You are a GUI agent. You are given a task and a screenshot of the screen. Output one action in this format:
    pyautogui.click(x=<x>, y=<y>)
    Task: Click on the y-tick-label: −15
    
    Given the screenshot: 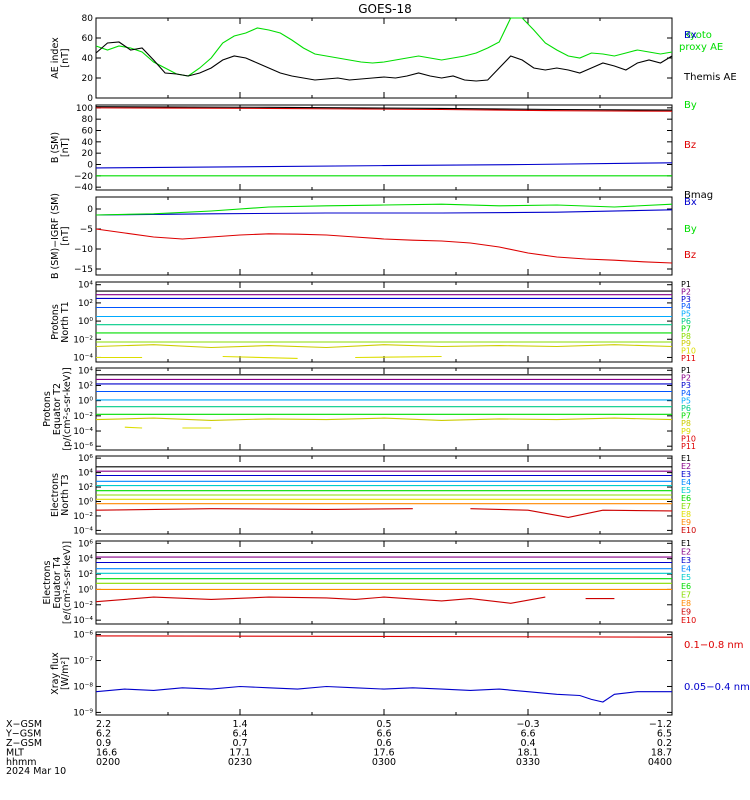 What is the action you would take?
    pyautogui.click(x=83, y=270)
    